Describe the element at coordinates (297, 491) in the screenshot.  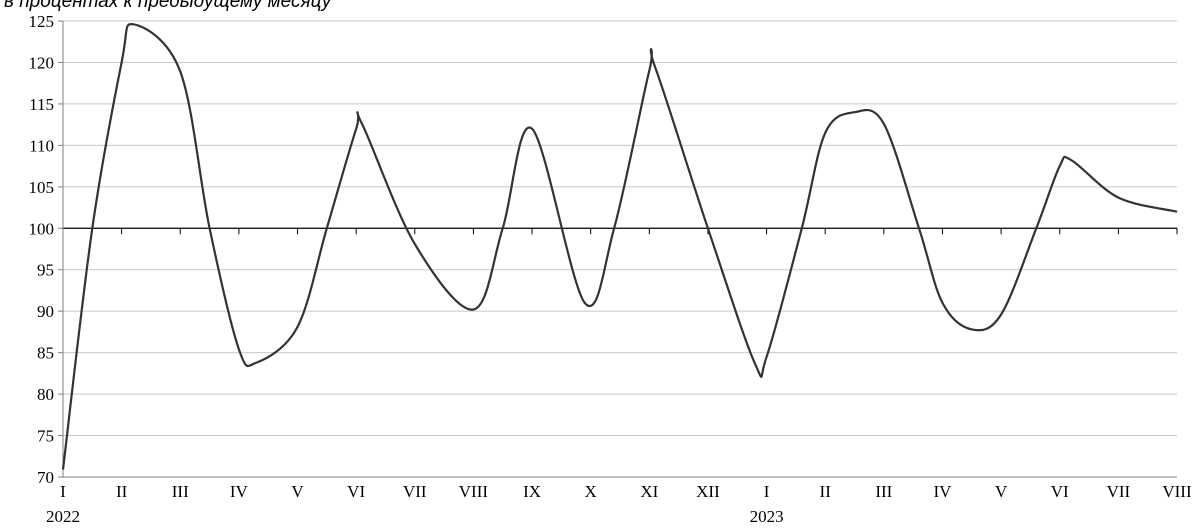
I see `x-tick-label-4: V` at that location.